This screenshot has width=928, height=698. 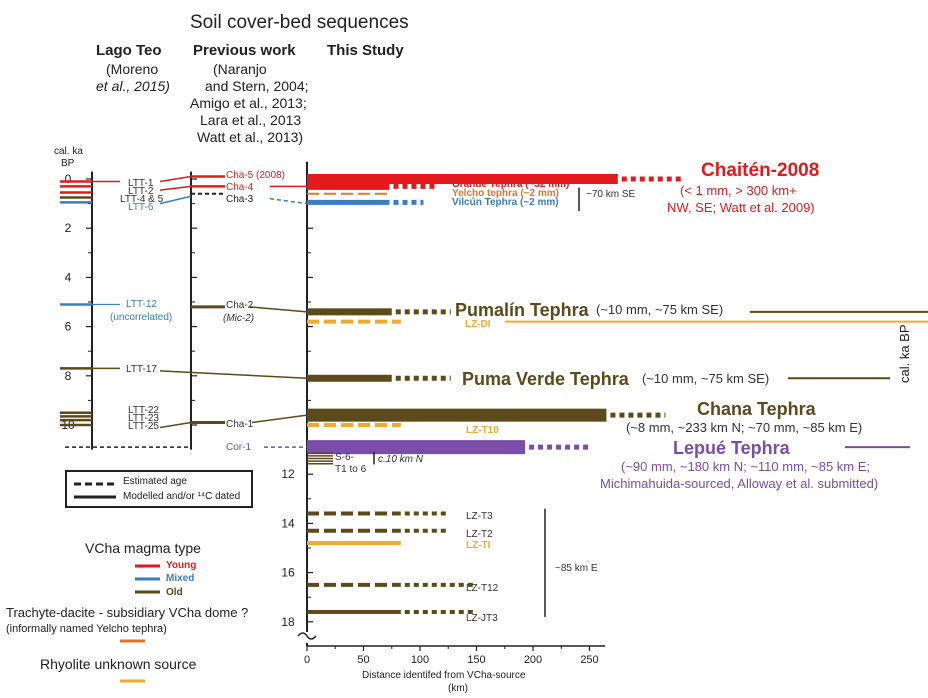 What do you see at coordinates (478, 545) in the screenshot?
I see `lz-ti-label: LZ-TI` at bounding box center [478, 545].